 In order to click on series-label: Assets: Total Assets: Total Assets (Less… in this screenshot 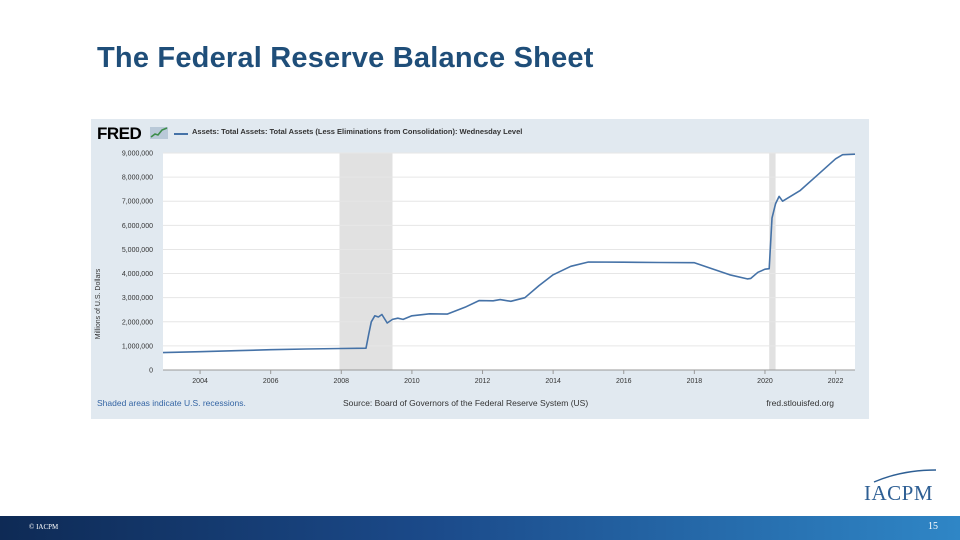, I will do `click(357, 131)`.